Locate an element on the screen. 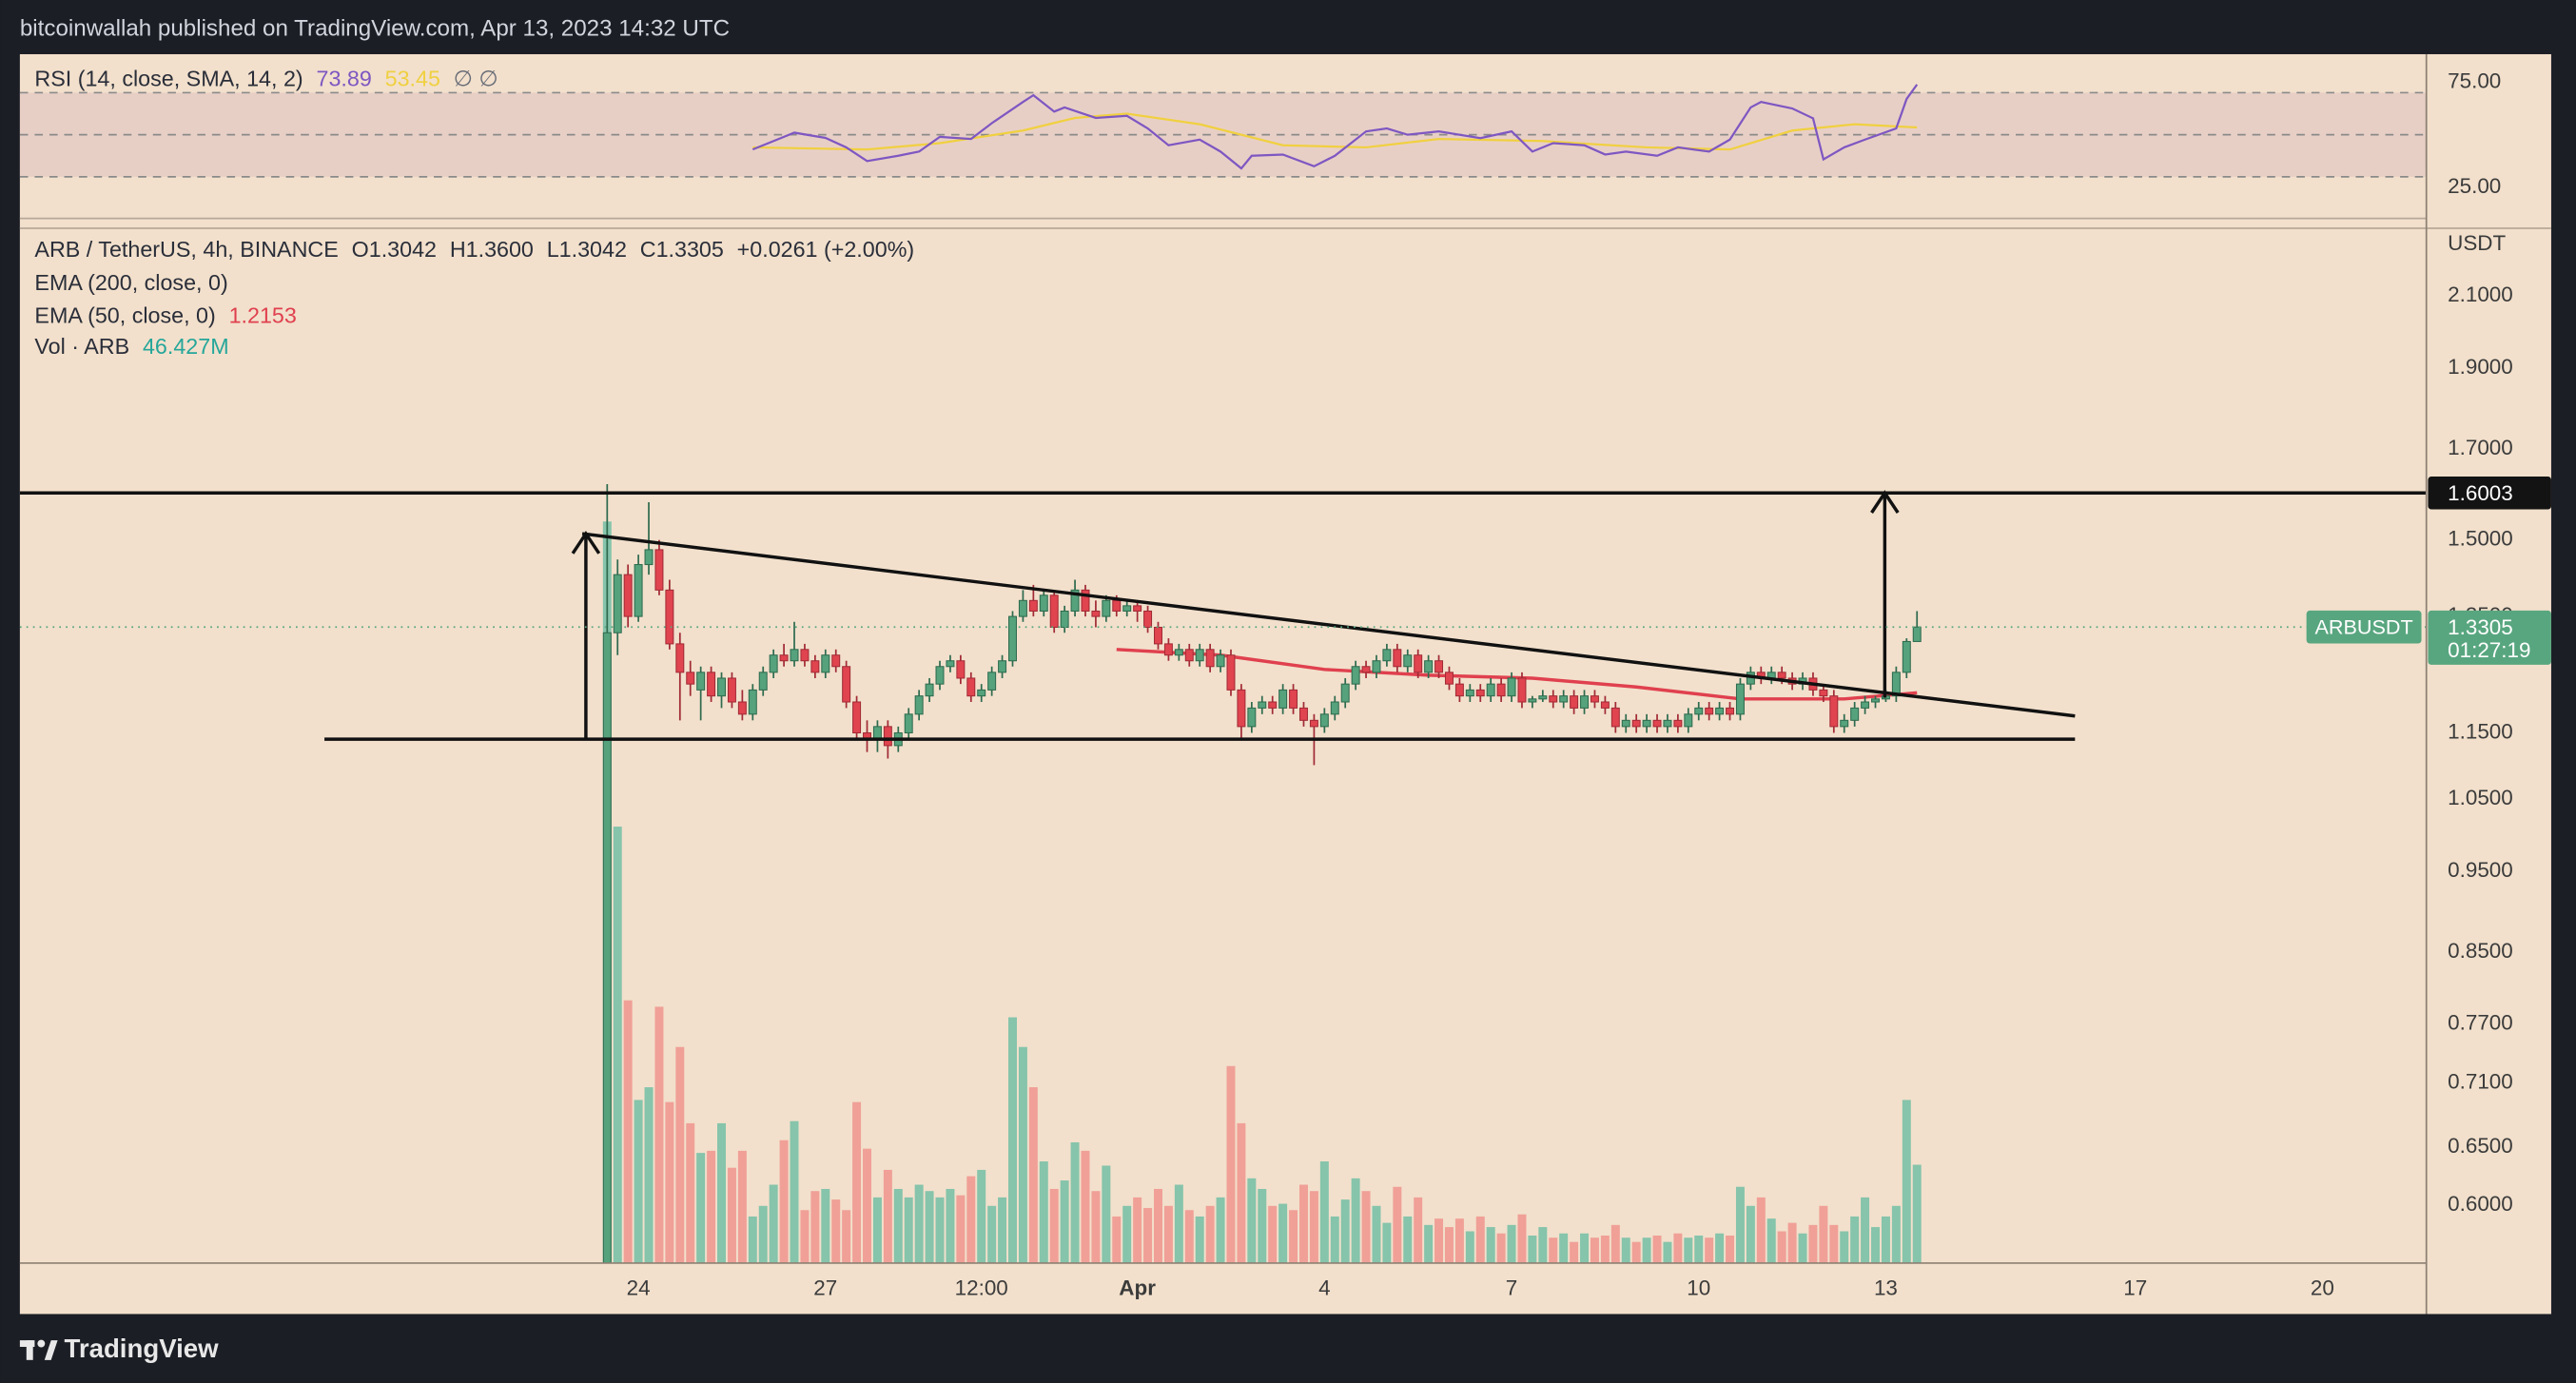  x-tick-label: 13 is located at coordinates (1886, 1287).